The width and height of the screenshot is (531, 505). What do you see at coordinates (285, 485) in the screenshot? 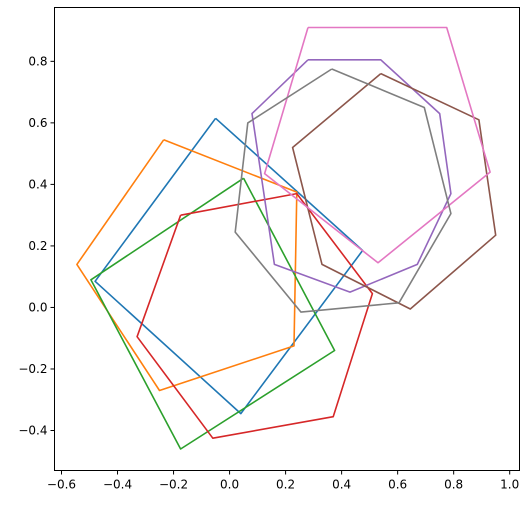
I see `x-tick-label: 0.2` at bounding box center [285, 485].